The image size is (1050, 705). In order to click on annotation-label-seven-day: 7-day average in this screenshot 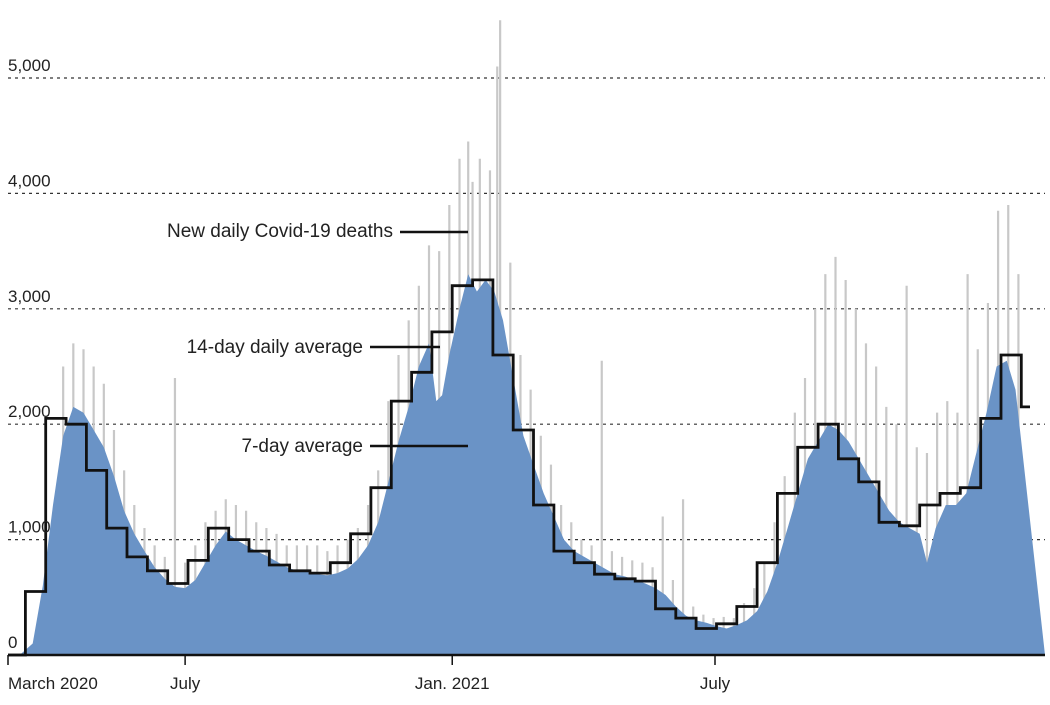, I will do `click(302, 446)`.